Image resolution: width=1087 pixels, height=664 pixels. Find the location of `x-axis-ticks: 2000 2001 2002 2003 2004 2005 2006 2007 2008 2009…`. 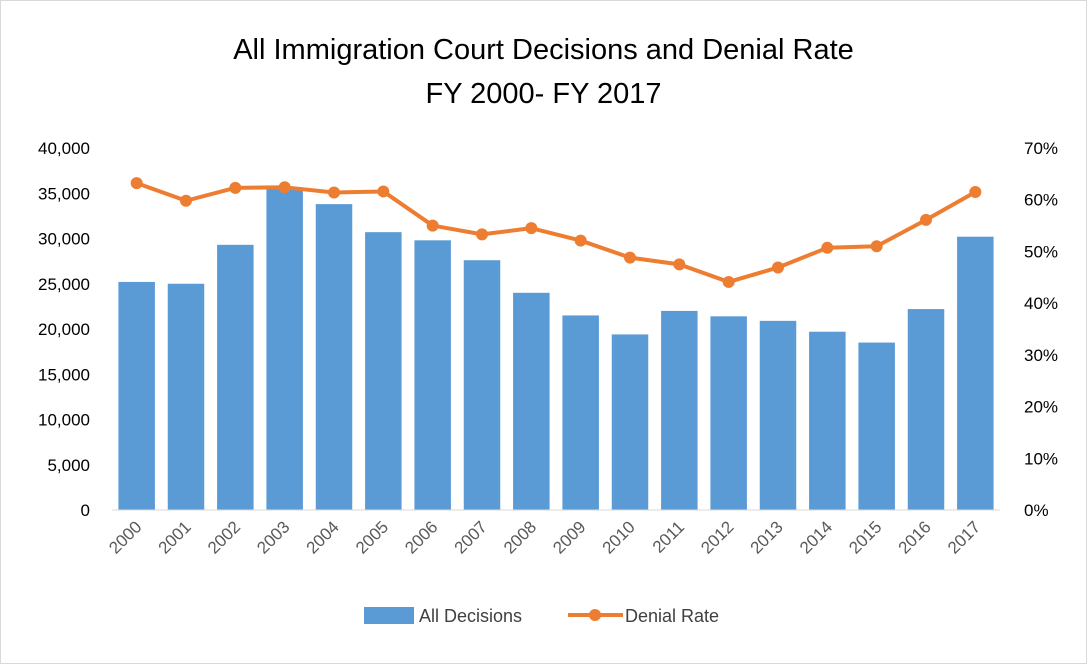

x-axis-ticks: 2000 2001 2002 2003 2004 2005 2006 2007 2008 2009… is located at coordinates (544, 537).